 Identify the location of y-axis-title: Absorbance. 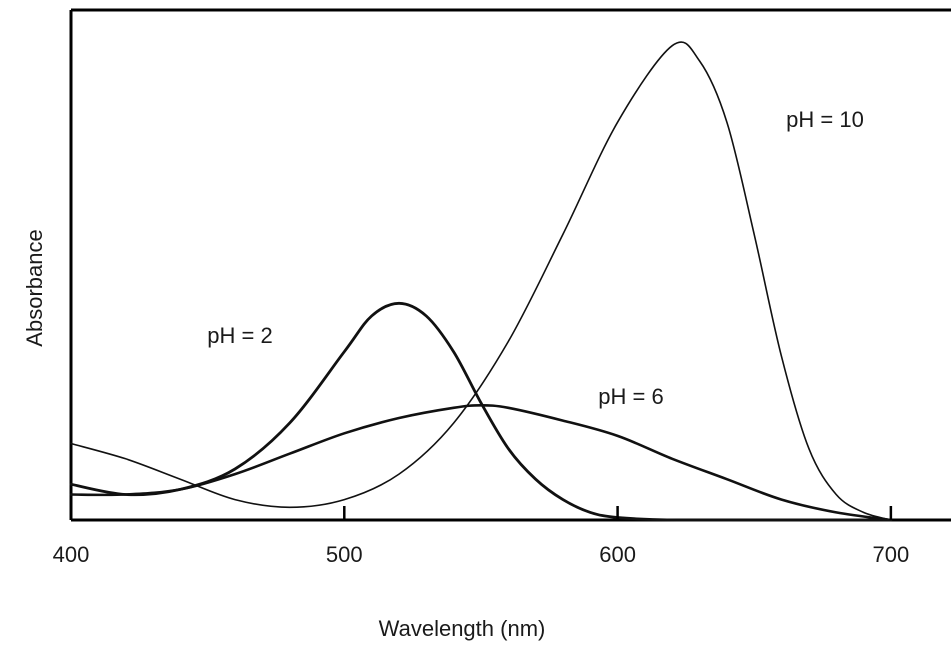
(34, 287).